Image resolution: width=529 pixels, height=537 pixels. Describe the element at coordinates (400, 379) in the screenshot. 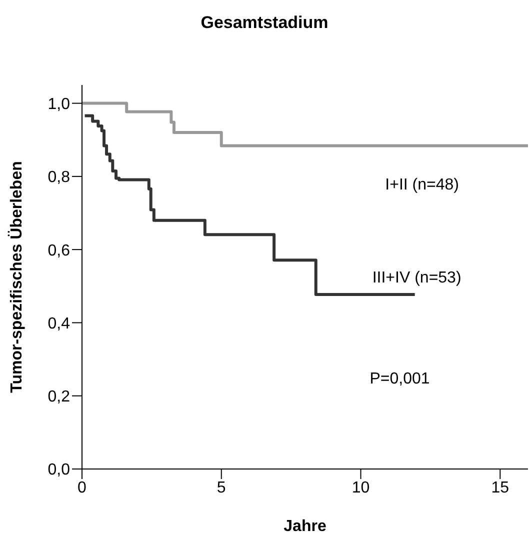

I see `annotation: P=0,001` at that location.